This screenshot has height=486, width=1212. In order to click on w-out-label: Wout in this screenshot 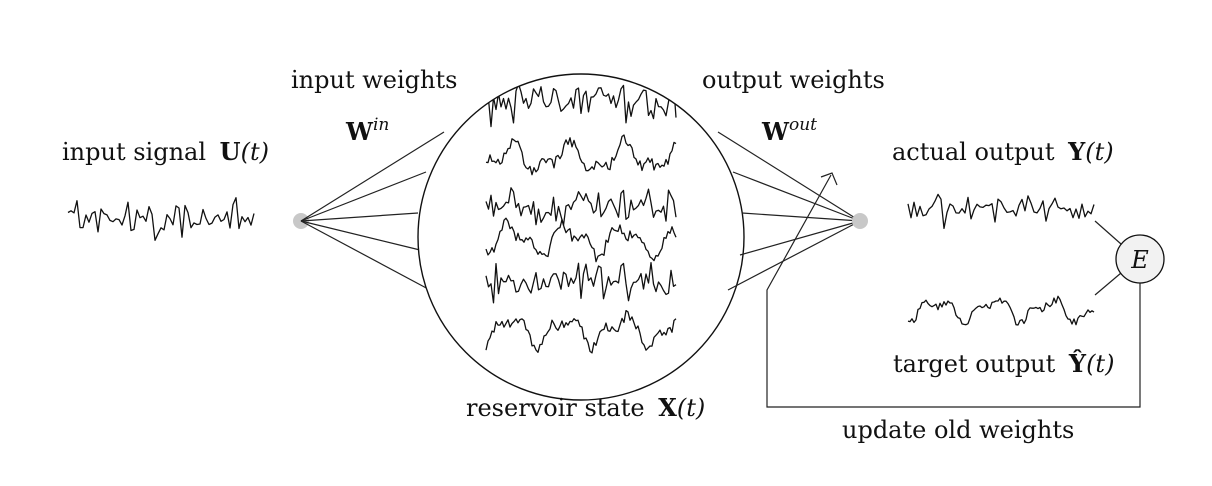, I will do `click(789, 130)`.